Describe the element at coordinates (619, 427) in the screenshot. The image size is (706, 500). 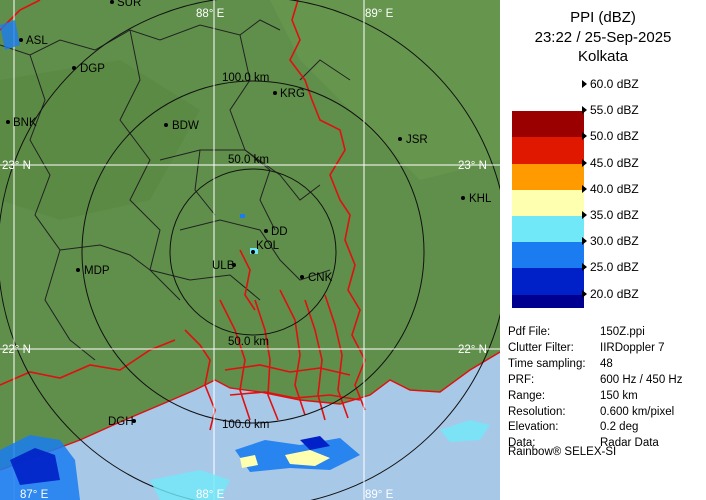
I see `info-value: 0.2 deg` at that location.